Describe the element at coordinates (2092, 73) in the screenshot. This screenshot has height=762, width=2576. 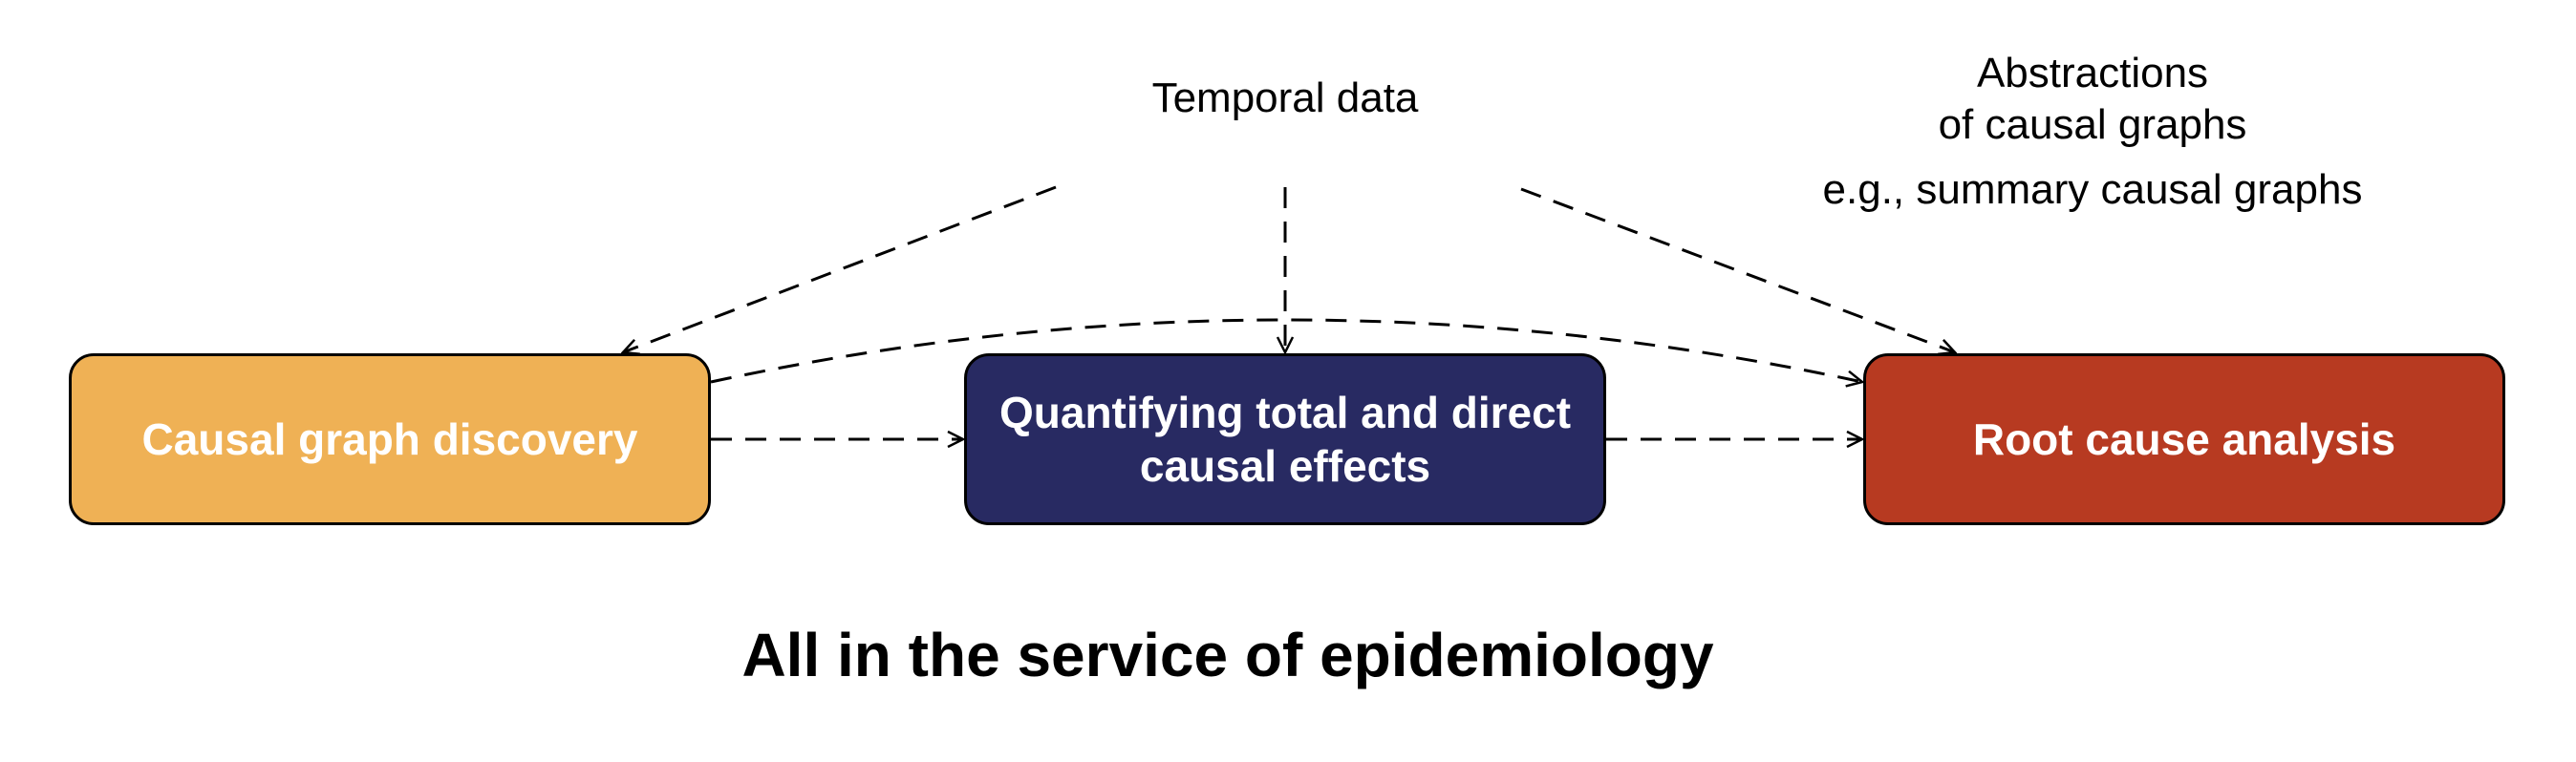
I see `abstractions-line-1: Abstractions` at that location.